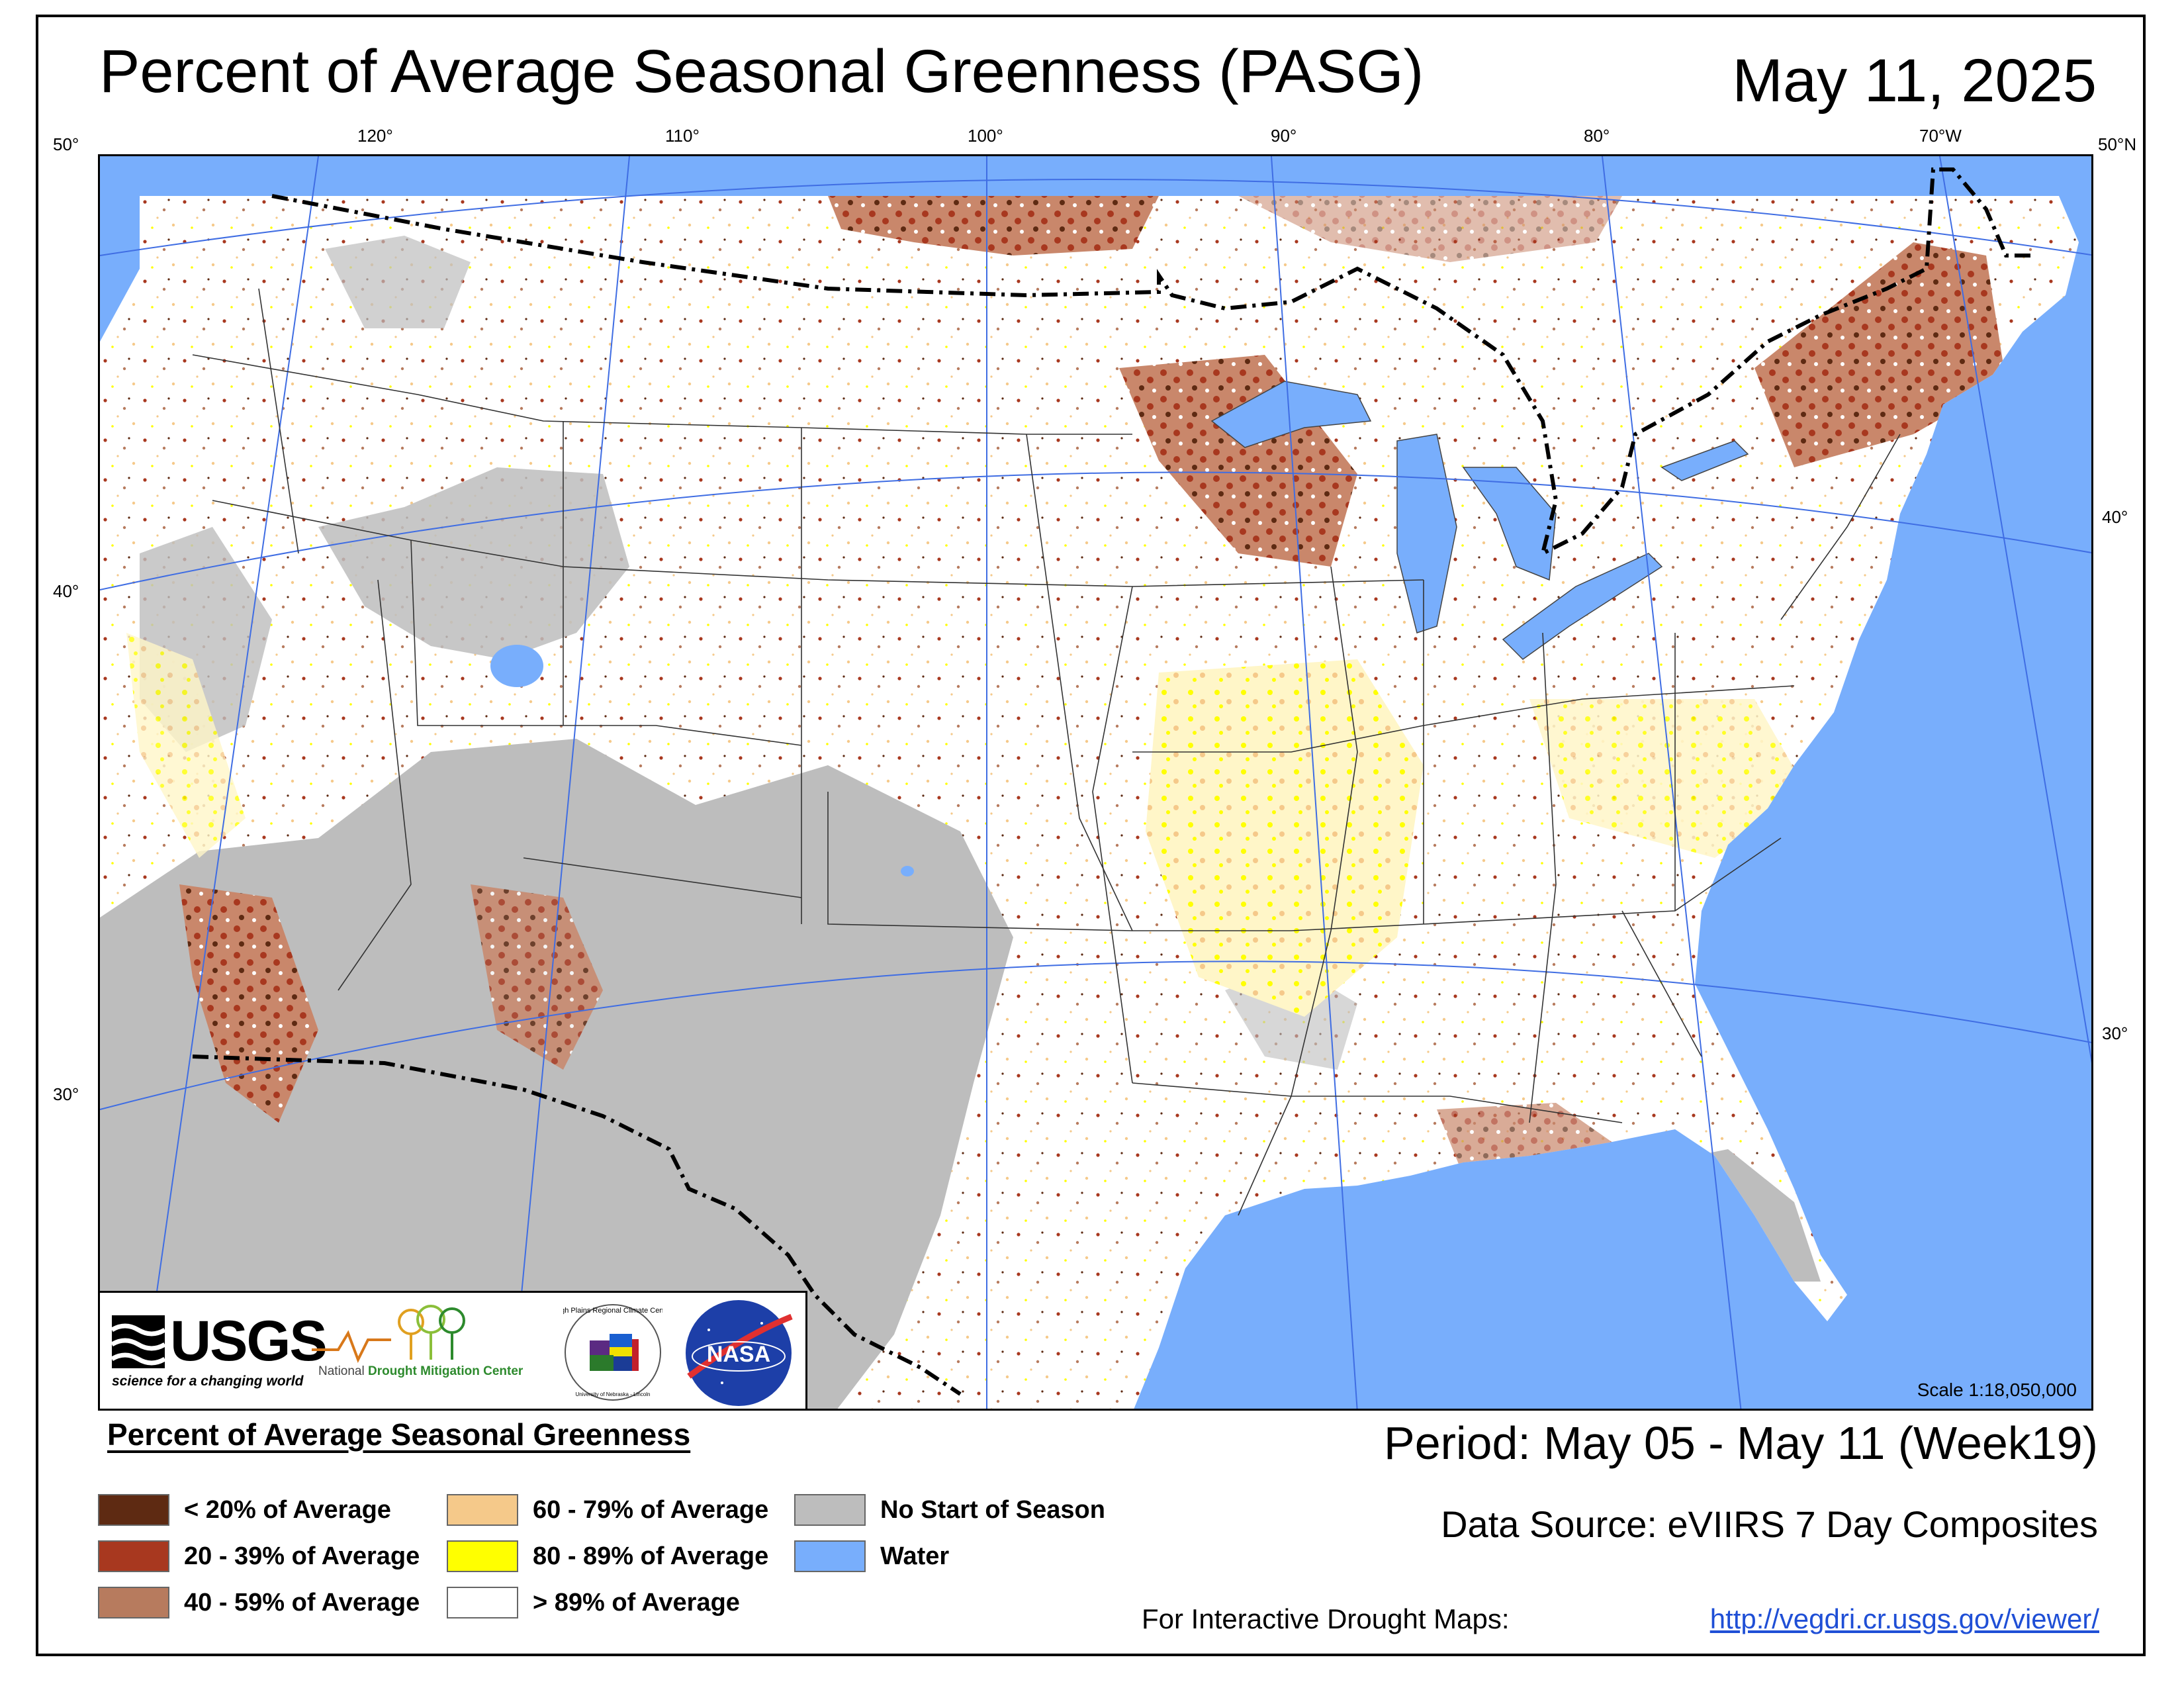 The height and width of the screenshot is (1688, 2184). What do you see at coordinates (249, 1341) in the screenshot?
I see `usgs-wordmark: USGS` at bounding box center [249, 1341].